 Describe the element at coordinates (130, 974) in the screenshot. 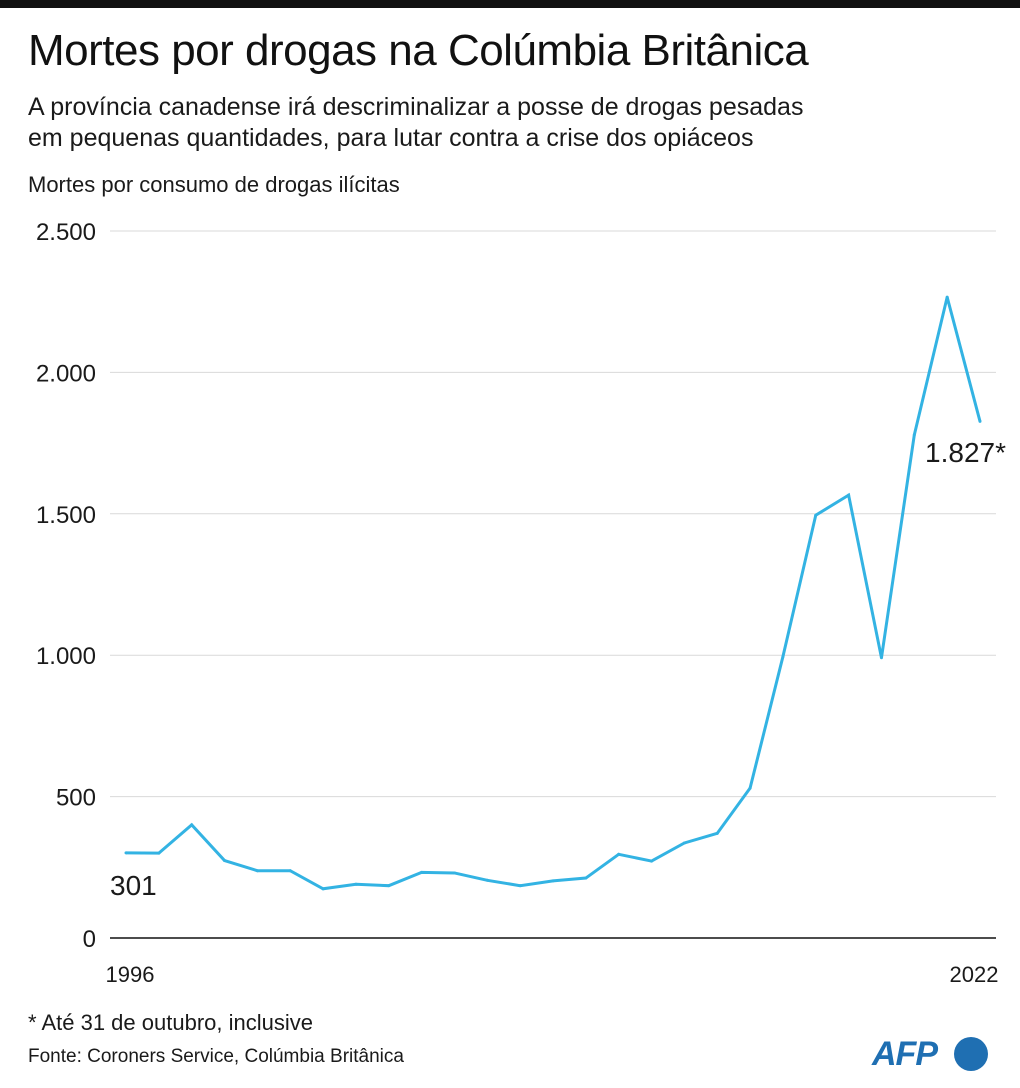

I see `x-tick-label: 1996` at that location.